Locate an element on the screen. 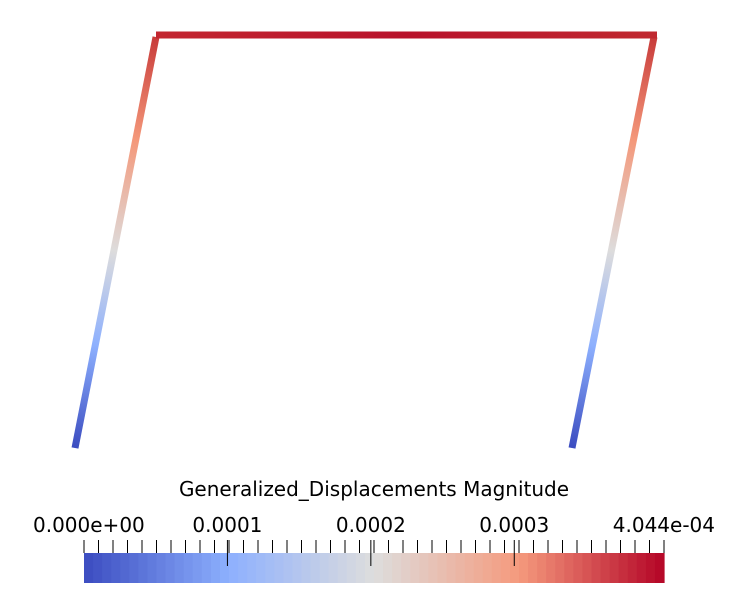 This screenshot has width=734, height=599. colorbar-tick-label: 4.044e-04 is located at coordinates (664, 525).